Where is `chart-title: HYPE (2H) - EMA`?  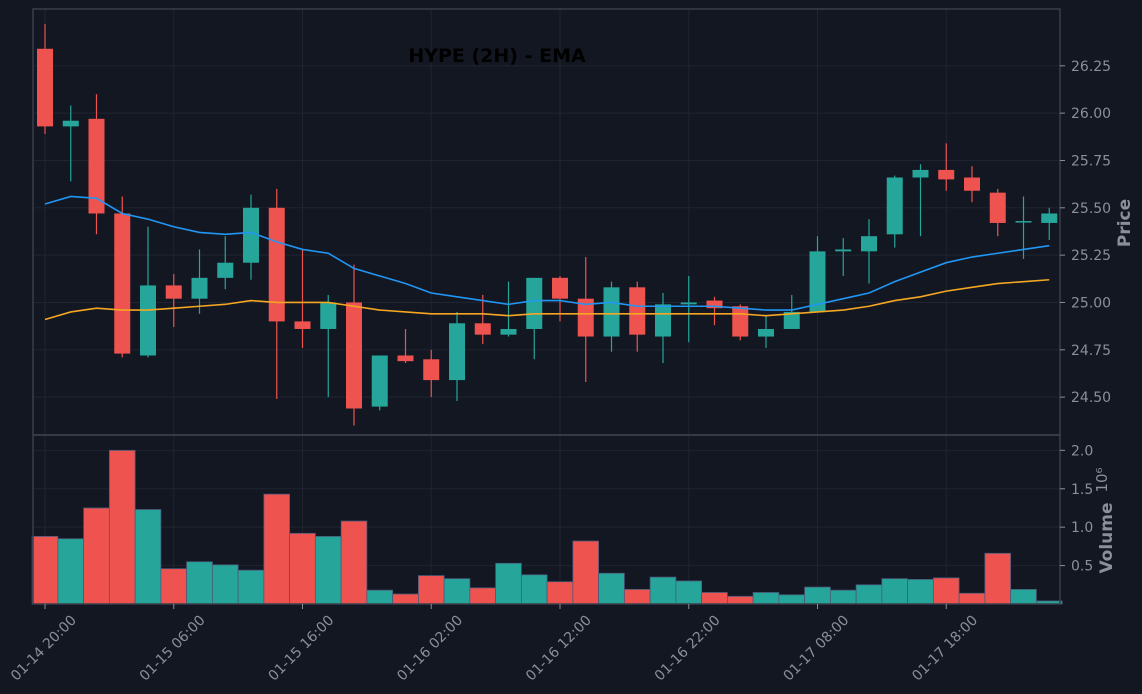
chart-title: HYPE (2H) - EMA is located at coordinates (497, 56).